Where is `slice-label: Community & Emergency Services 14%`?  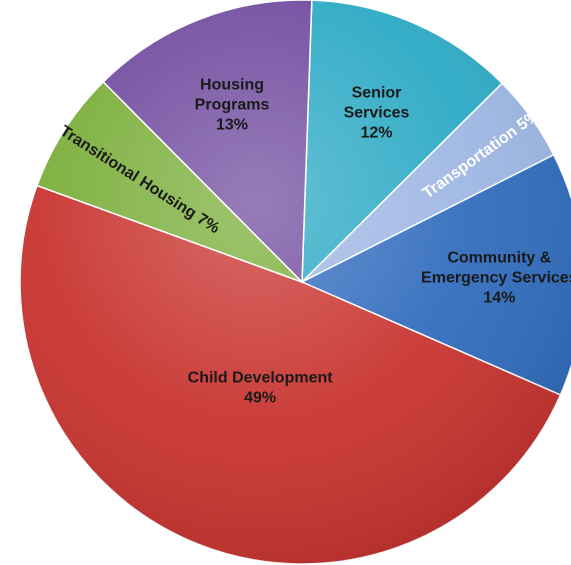
slice-label: Community & Emergency Services 14% is located at coordinates (496, 277).